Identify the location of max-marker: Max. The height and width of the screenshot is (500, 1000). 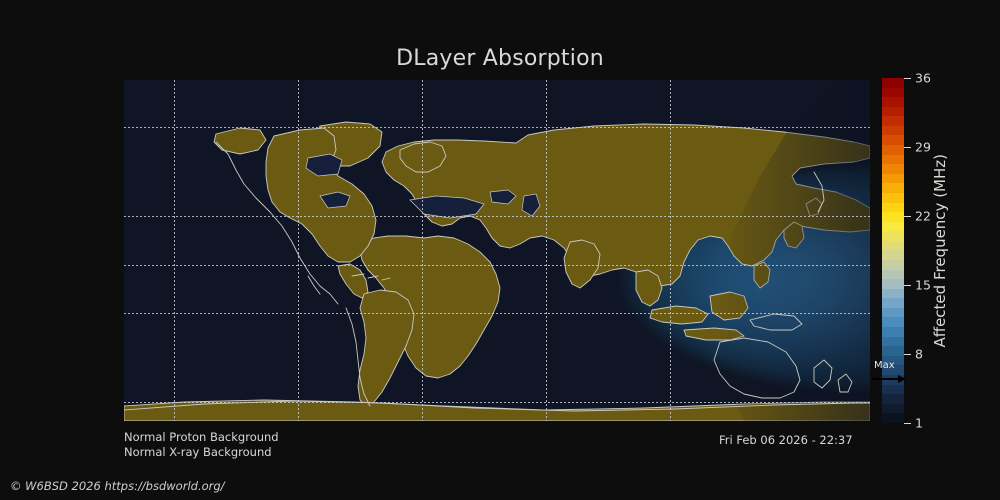
(892, 373).